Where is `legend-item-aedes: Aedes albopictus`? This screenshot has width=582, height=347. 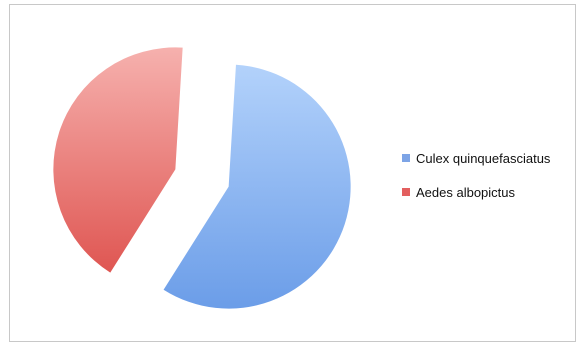 legend-item-aedes: Aedes albopictus is located at coordinates (476, 192).